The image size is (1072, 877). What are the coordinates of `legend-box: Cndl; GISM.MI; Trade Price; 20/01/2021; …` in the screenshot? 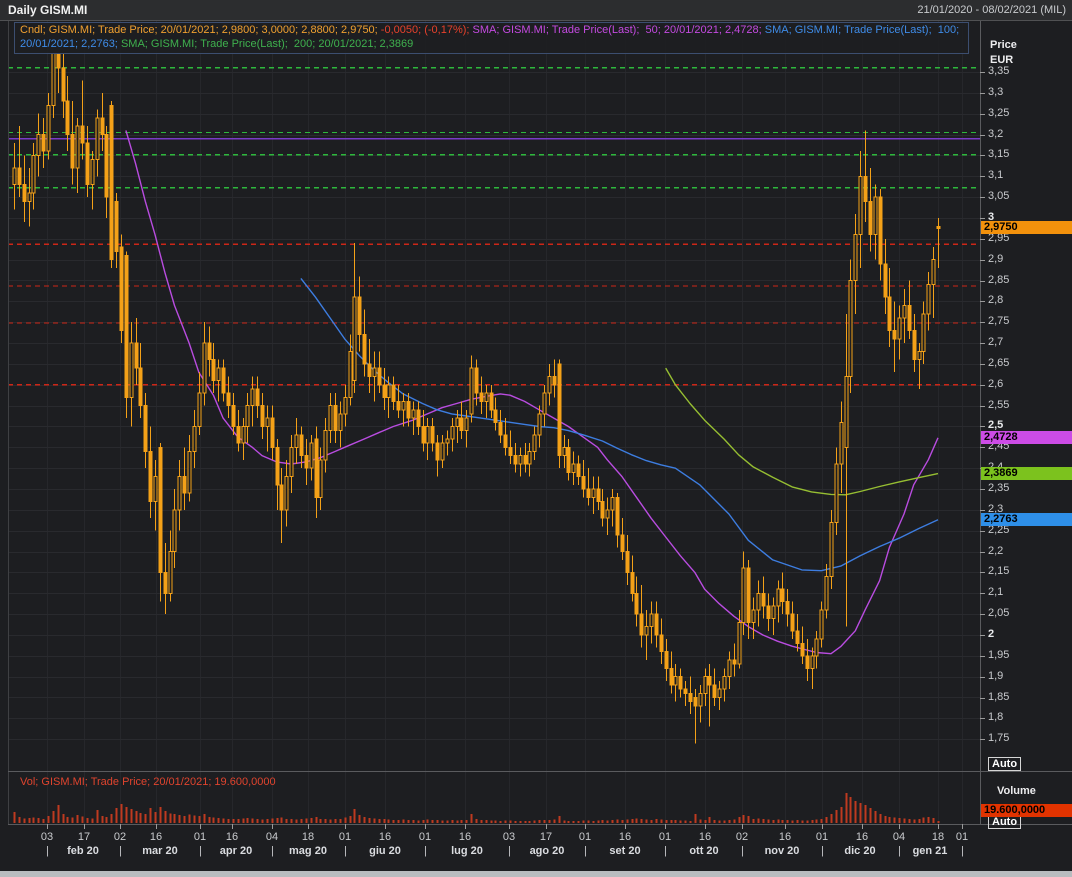 It's located at (491, 38).